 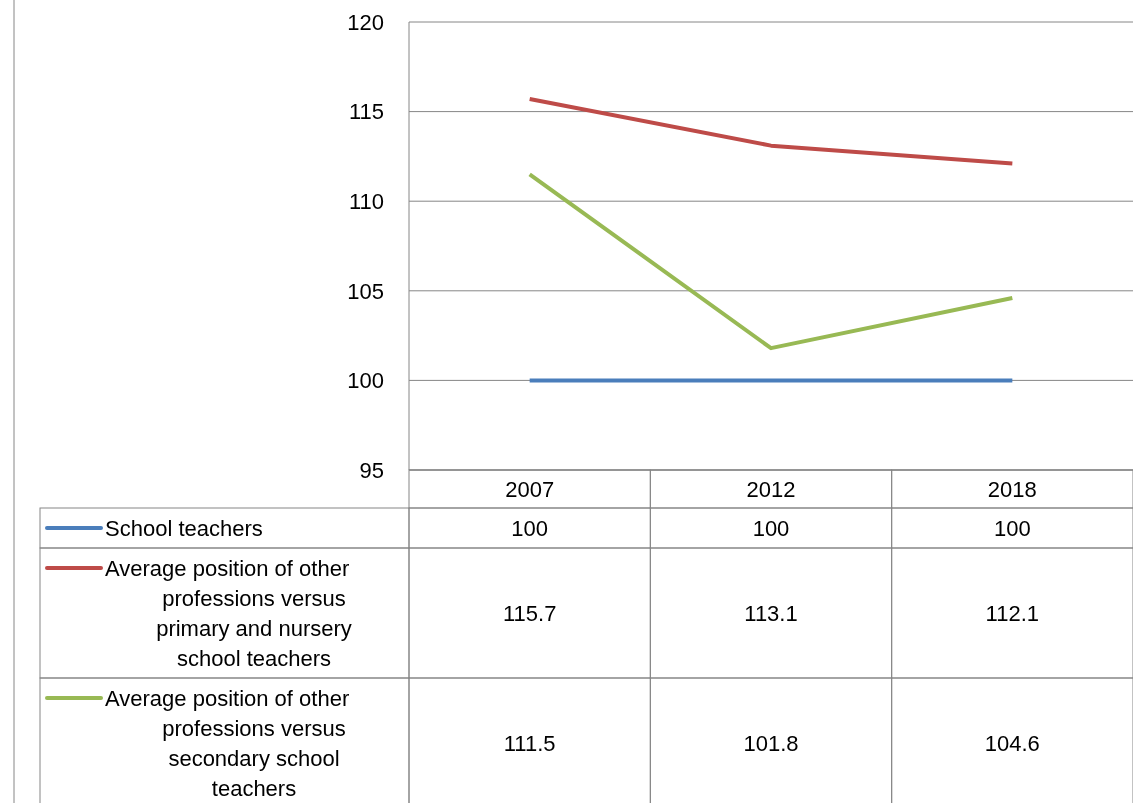 What do you see at coordinates (771, 613) in the screenshot?
I see `data-label: 113.1` at bounding box center [771, 613].